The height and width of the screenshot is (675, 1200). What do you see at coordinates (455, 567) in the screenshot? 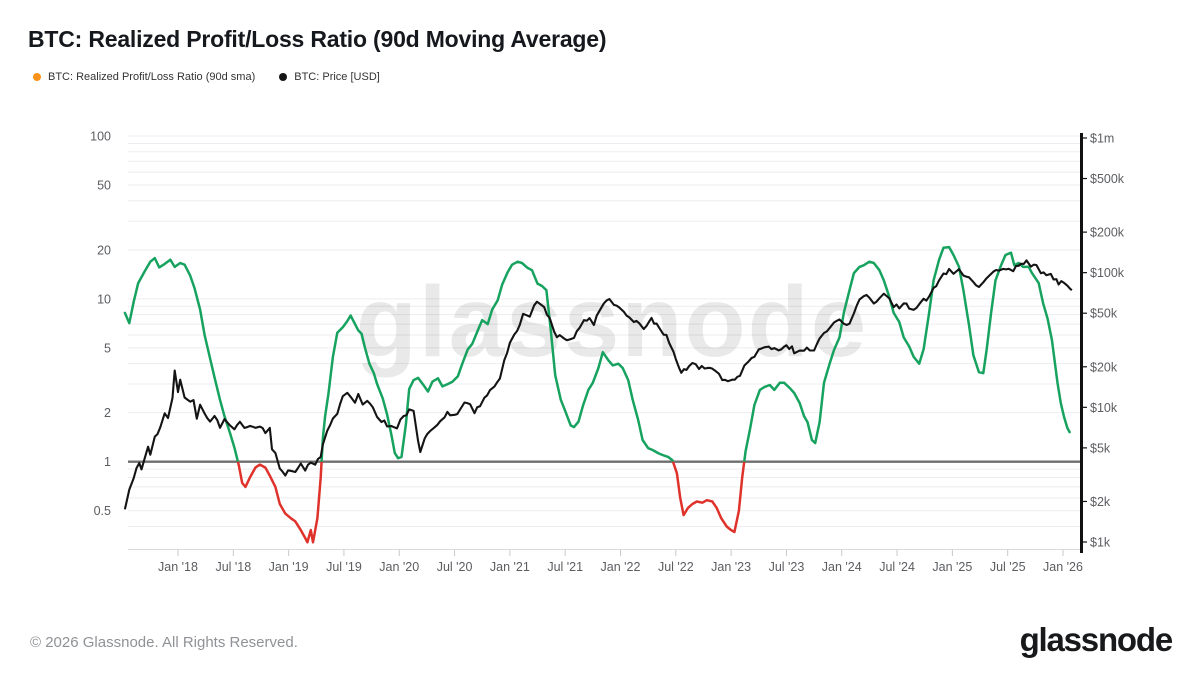
I see `x-tick-label: Jul '20` at bounding box center [455, 567].